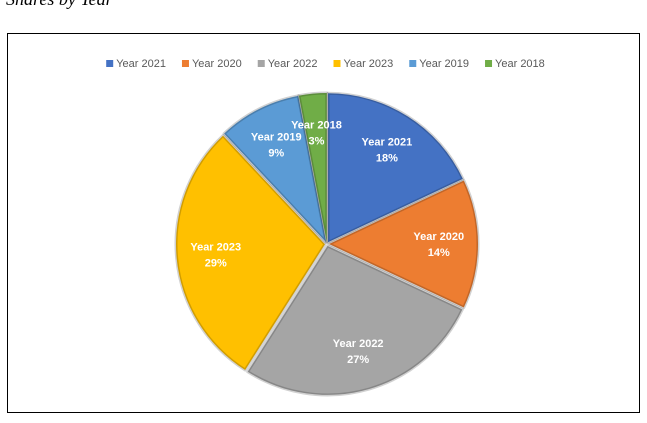  Describe the element at coordinates (439, 253) in the screenshot. I see `data-label-value: 14%` at that location.